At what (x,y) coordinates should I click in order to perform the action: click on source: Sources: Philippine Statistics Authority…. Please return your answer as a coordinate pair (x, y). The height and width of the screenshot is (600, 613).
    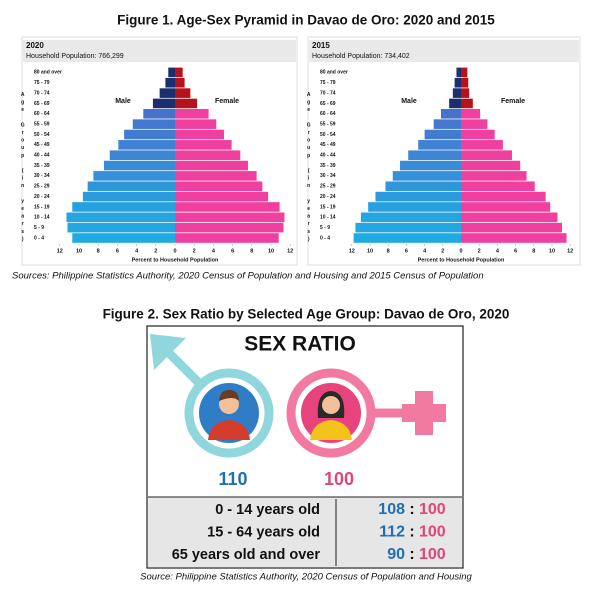
    Looking at the image, I should click on (248, 276).